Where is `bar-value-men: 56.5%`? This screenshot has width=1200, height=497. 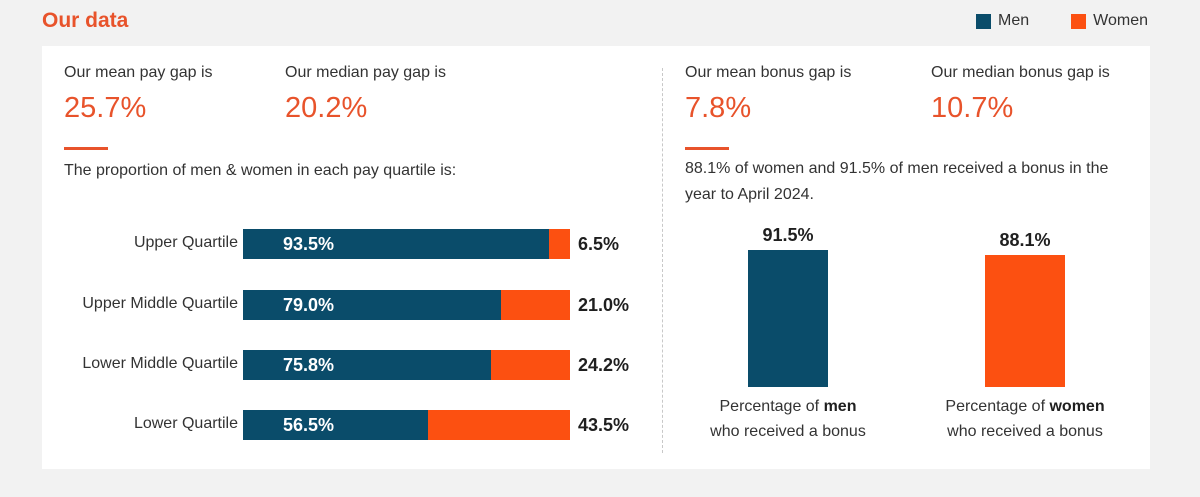
bar-value-men: 56.5% is located at coordinates (309, 424).